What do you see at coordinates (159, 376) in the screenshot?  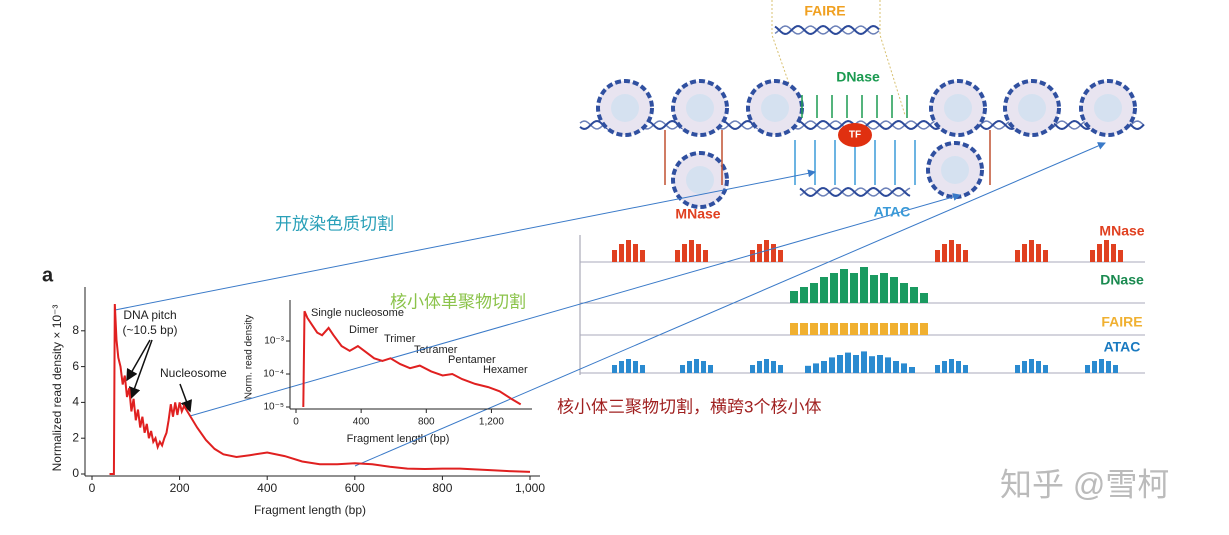 I see `annotation-arrows` at bounding box center [159, 376].